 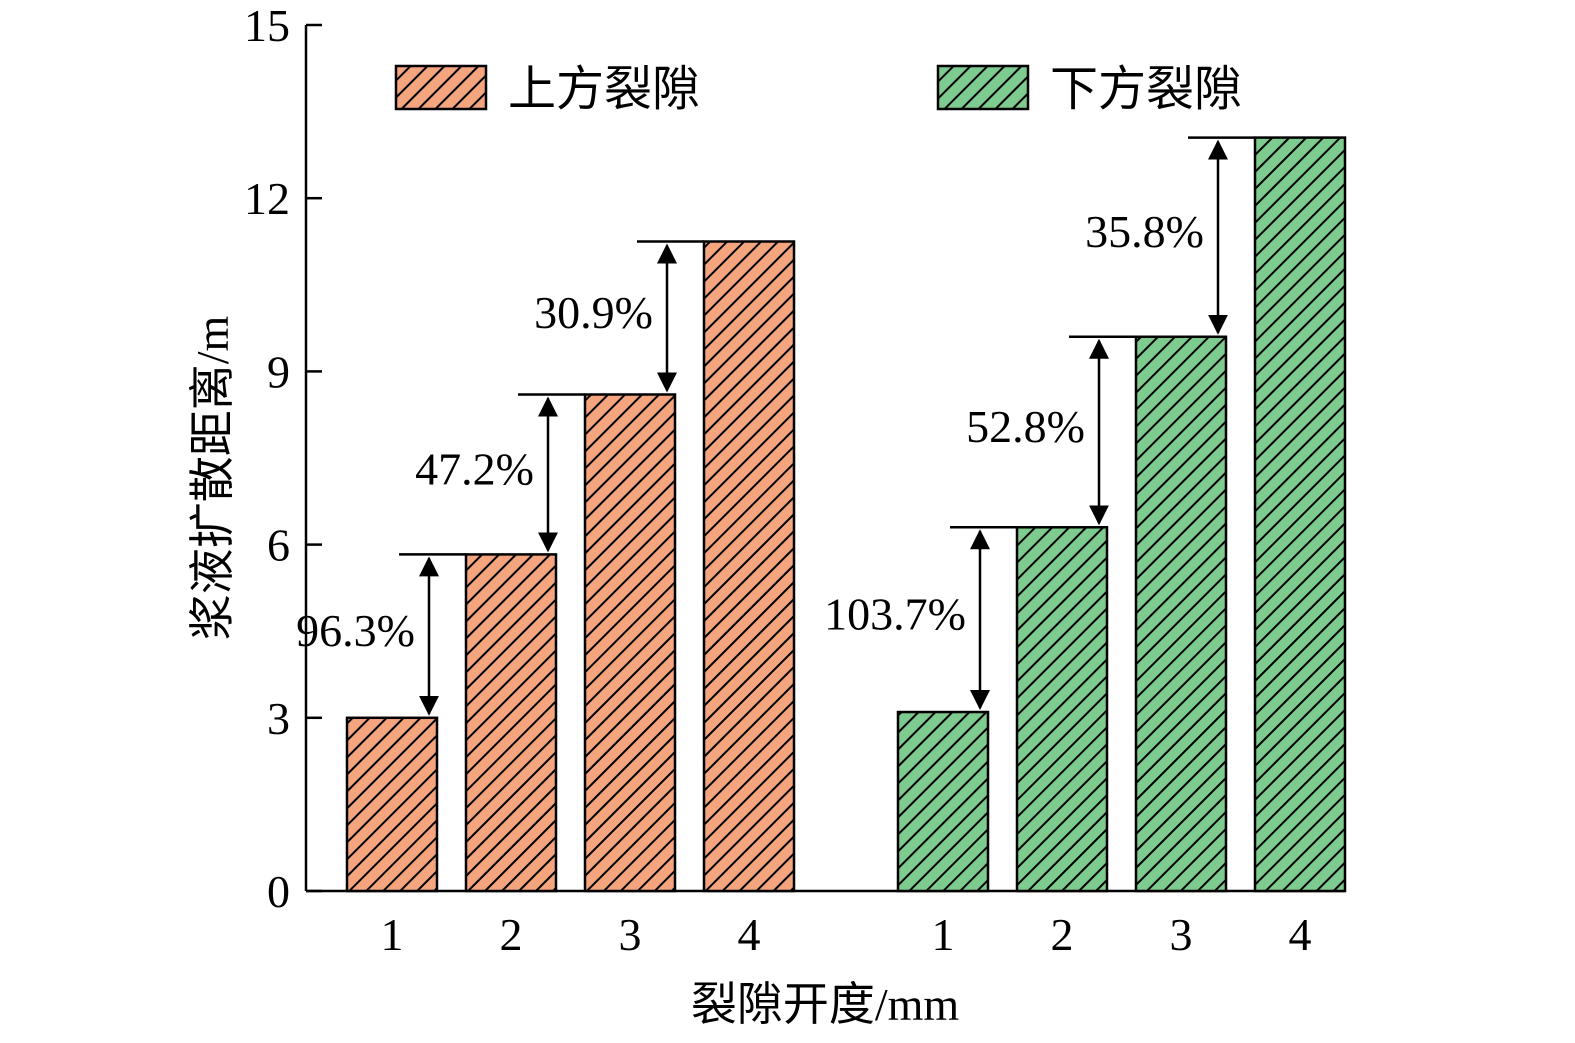 I want to click on y-tick-label: 15, so click(x=267, y=25).